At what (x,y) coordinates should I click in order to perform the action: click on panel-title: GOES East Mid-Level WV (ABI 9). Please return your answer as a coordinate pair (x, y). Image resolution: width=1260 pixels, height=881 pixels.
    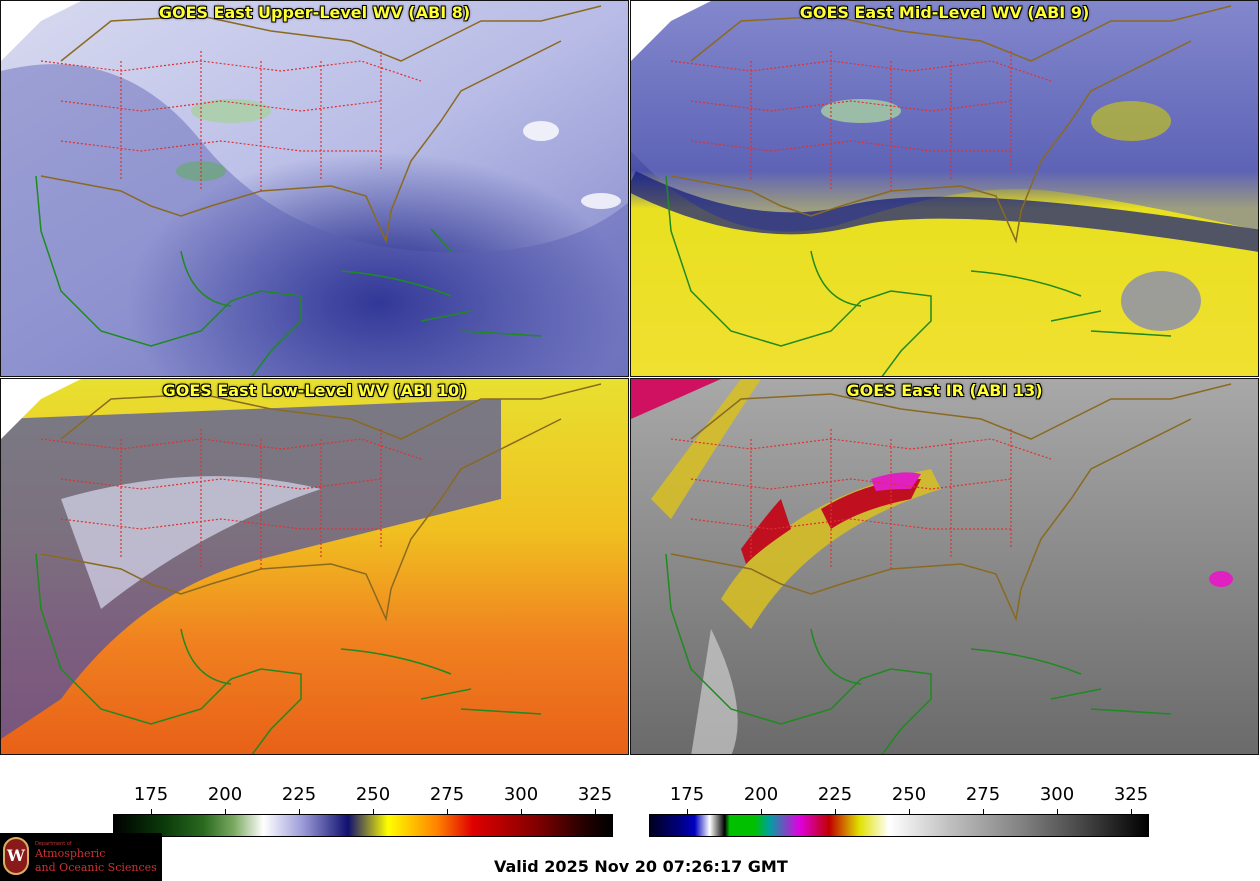
    Looking at the image, I should click on (944, 12).